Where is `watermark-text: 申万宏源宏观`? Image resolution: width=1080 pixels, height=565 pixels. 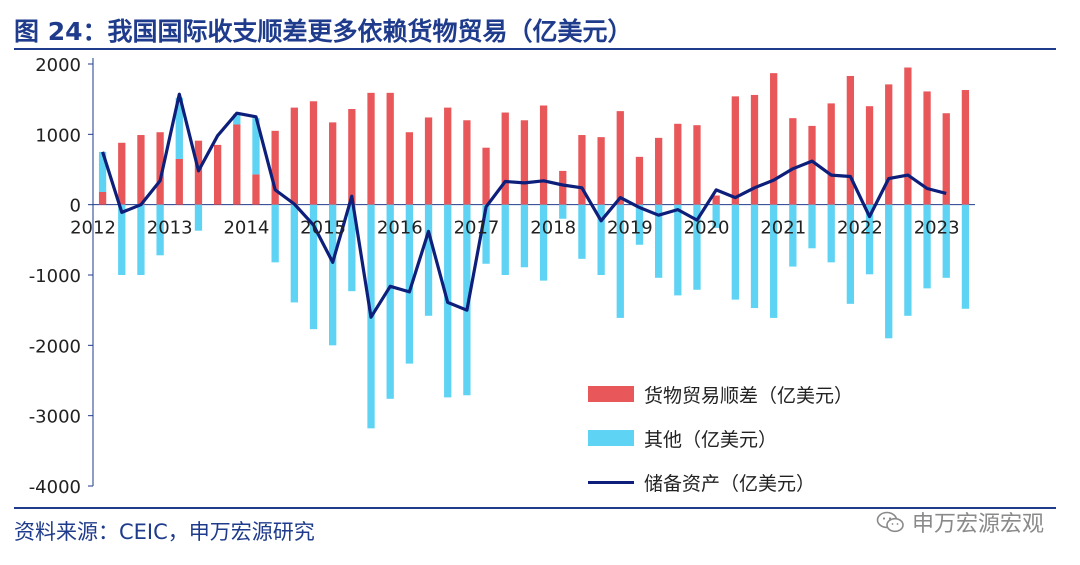 watermark-text: 申万宏源宏观 is located at coordinates (977, 524).